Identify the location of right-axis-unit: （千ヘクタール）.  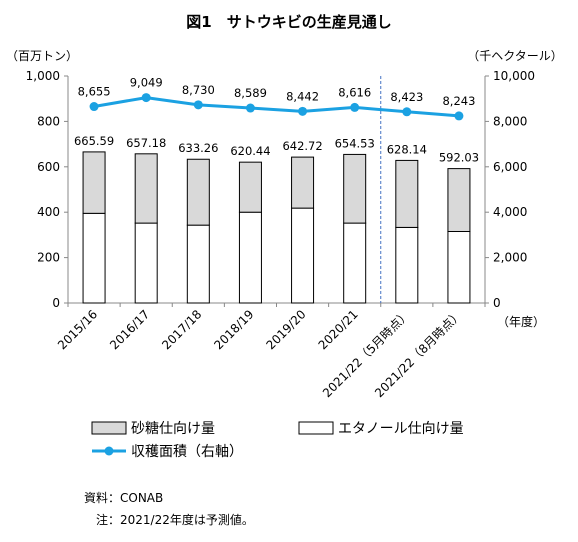
(515, 56).